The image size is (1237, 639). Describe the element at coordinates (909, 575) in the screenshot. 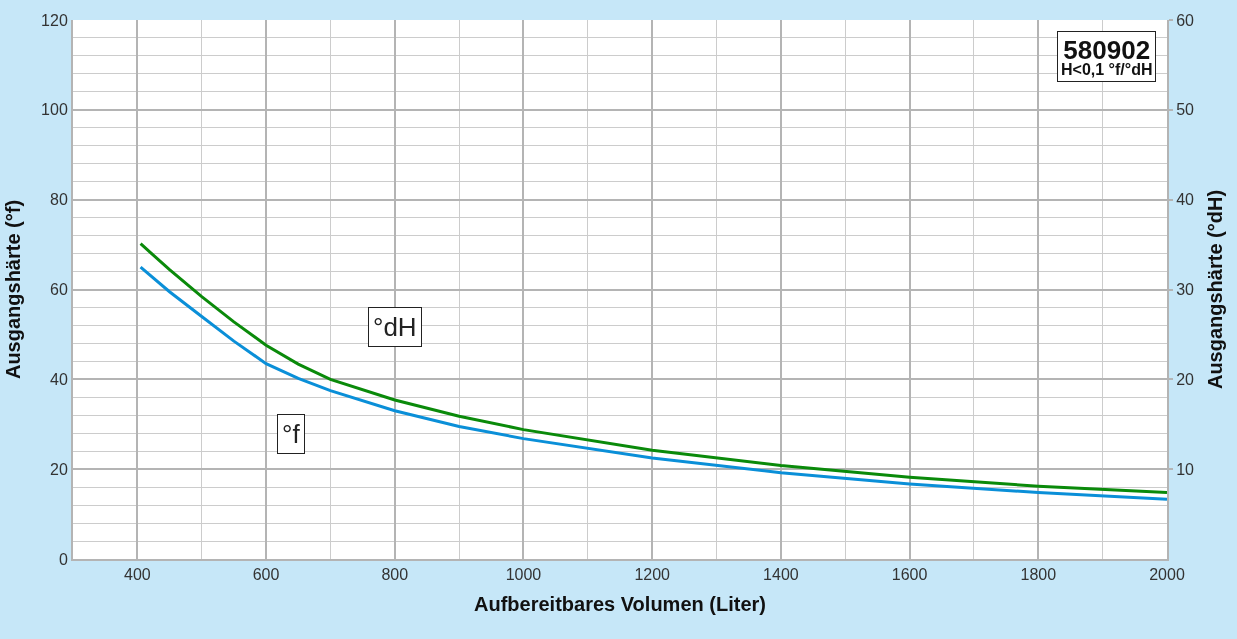

I see `x-tick-label: 1600` at that location.